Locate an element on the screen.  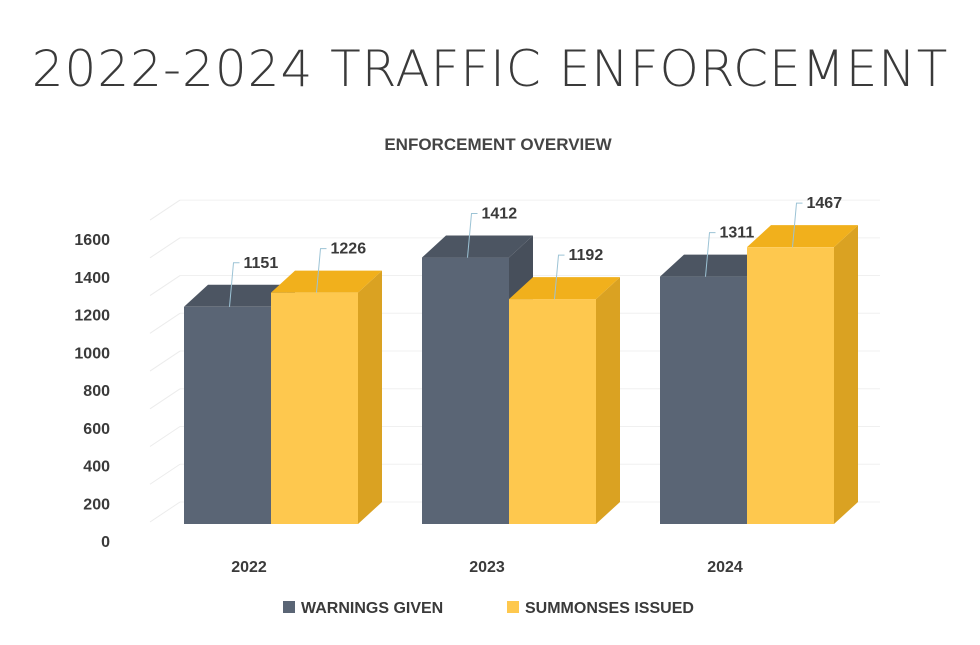
data-label: 1151 is located at coordinates (261, 263).